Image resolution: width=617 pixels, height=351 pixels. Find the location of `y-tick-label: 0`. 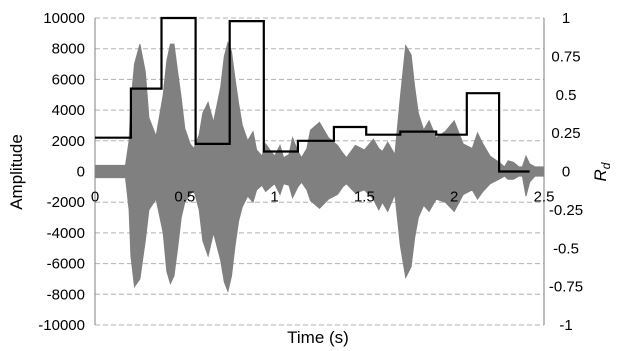

y-tick-label: 0 is located at coordinates (81, 172).